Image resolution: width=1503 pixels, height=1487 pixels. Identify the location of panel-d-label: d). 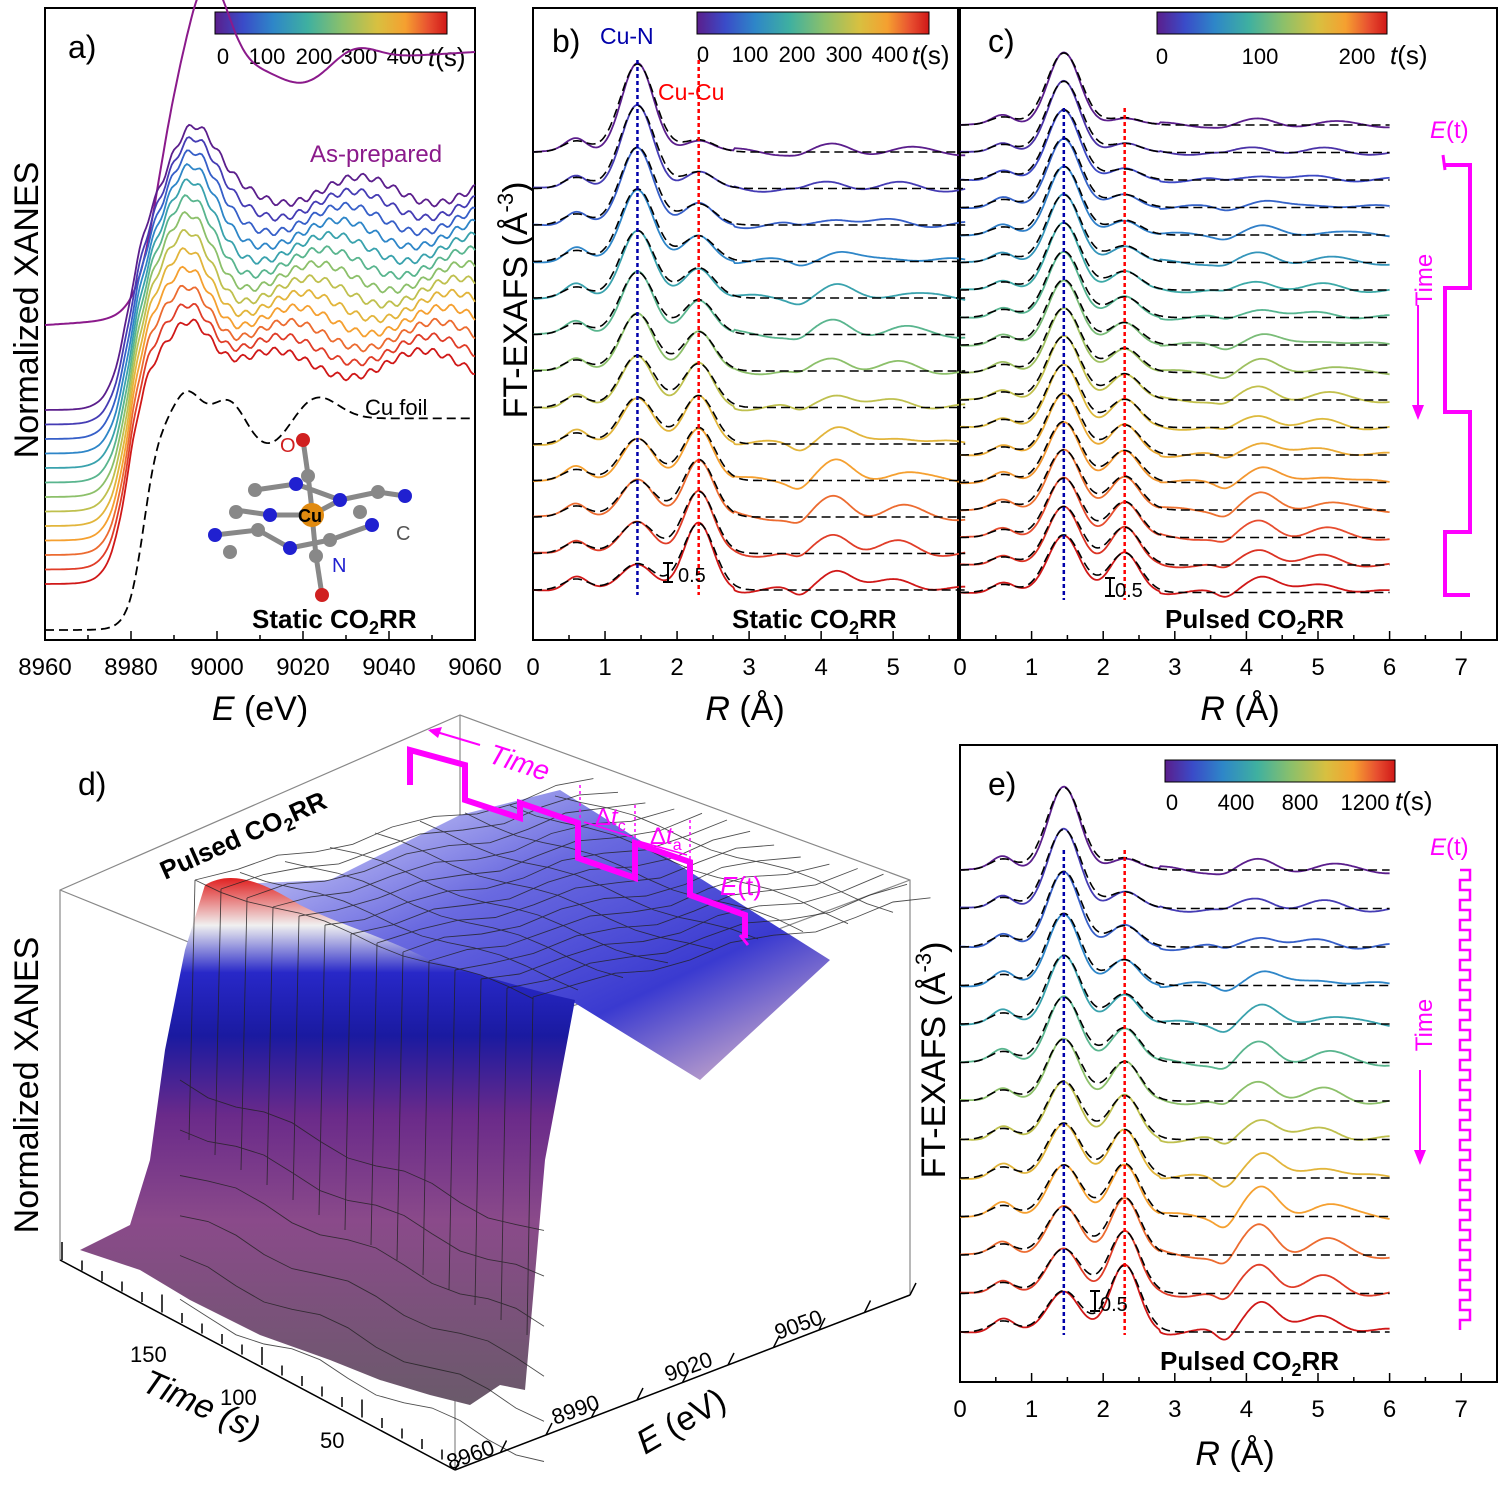
(92, 784).